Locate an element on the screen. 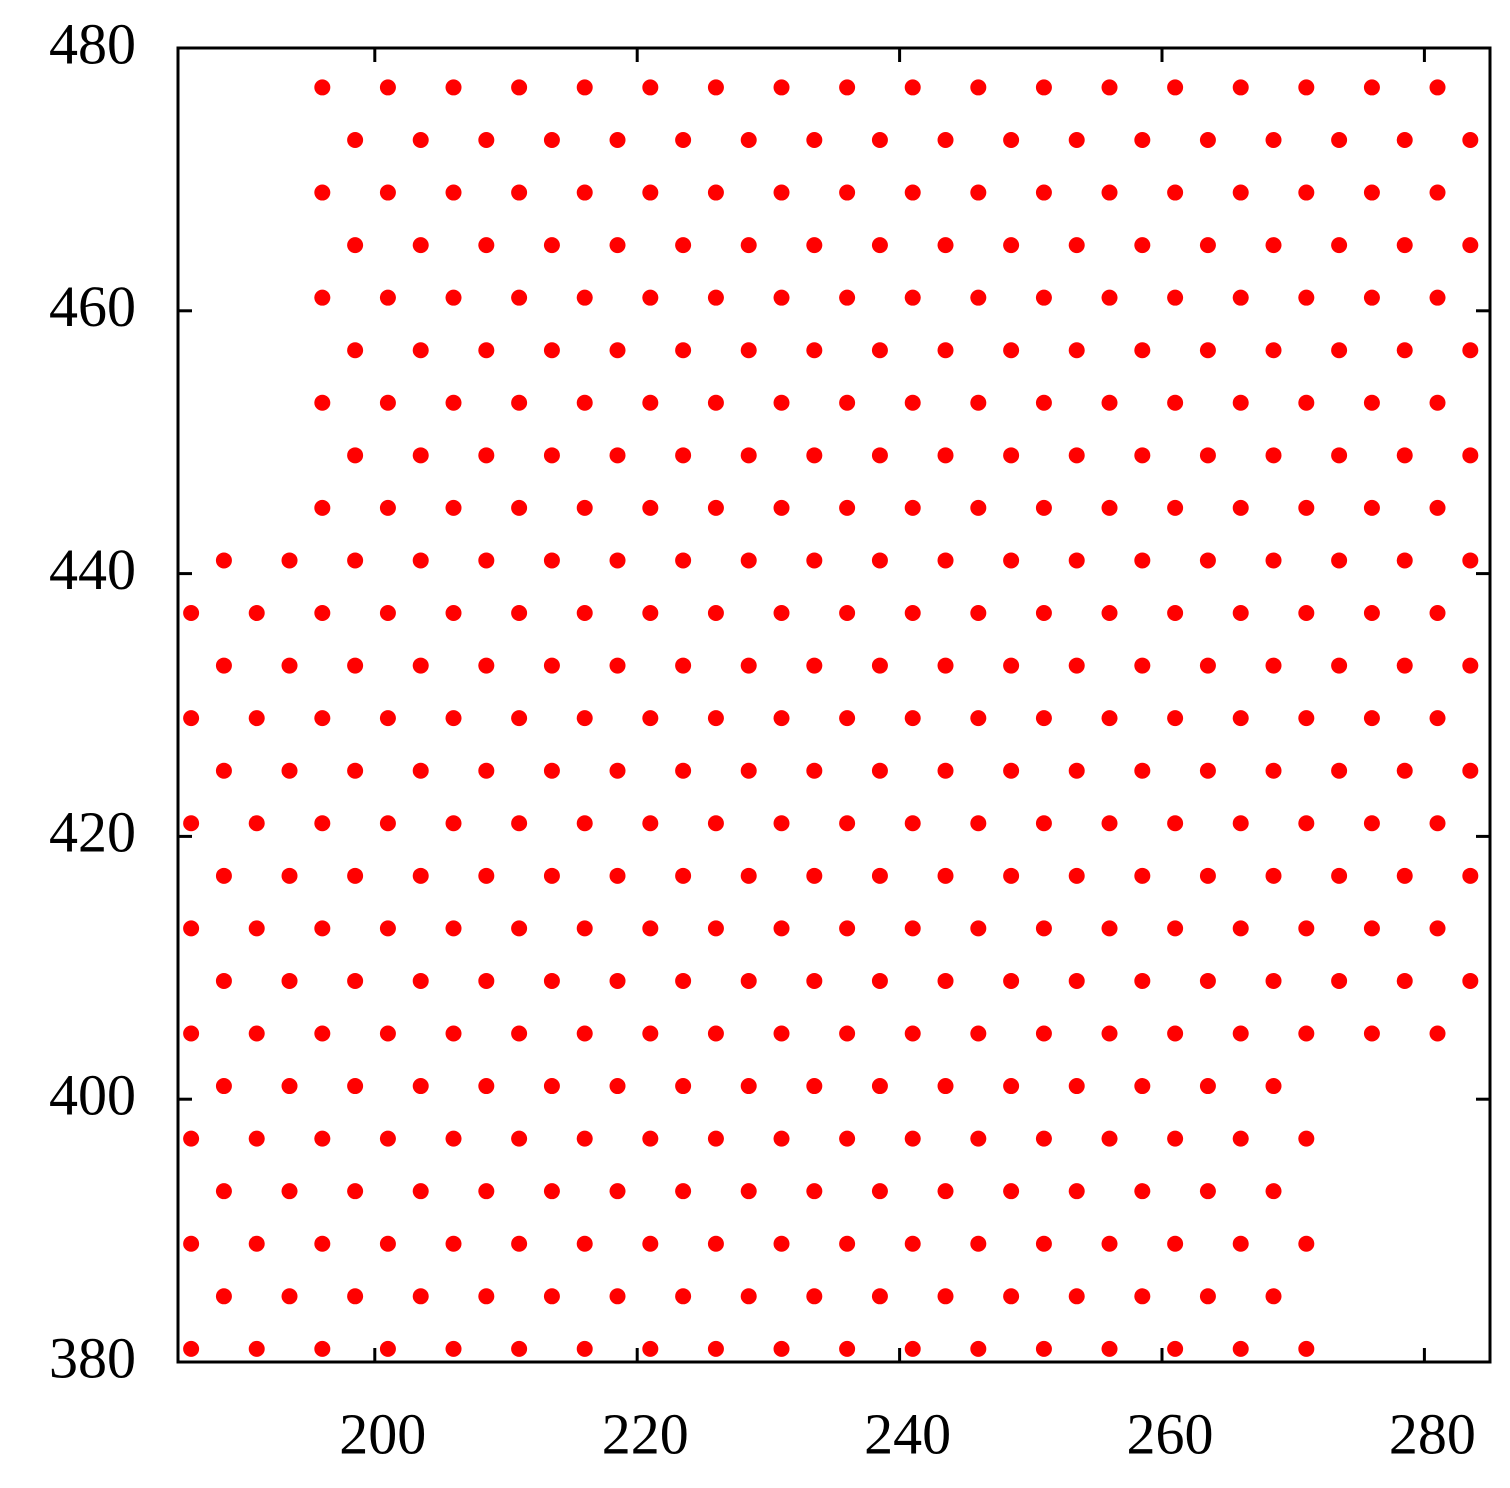 The width and height of the screenshot is (1510, 1488). y-tick-label: 400 is located at coordinates (92, 1095).